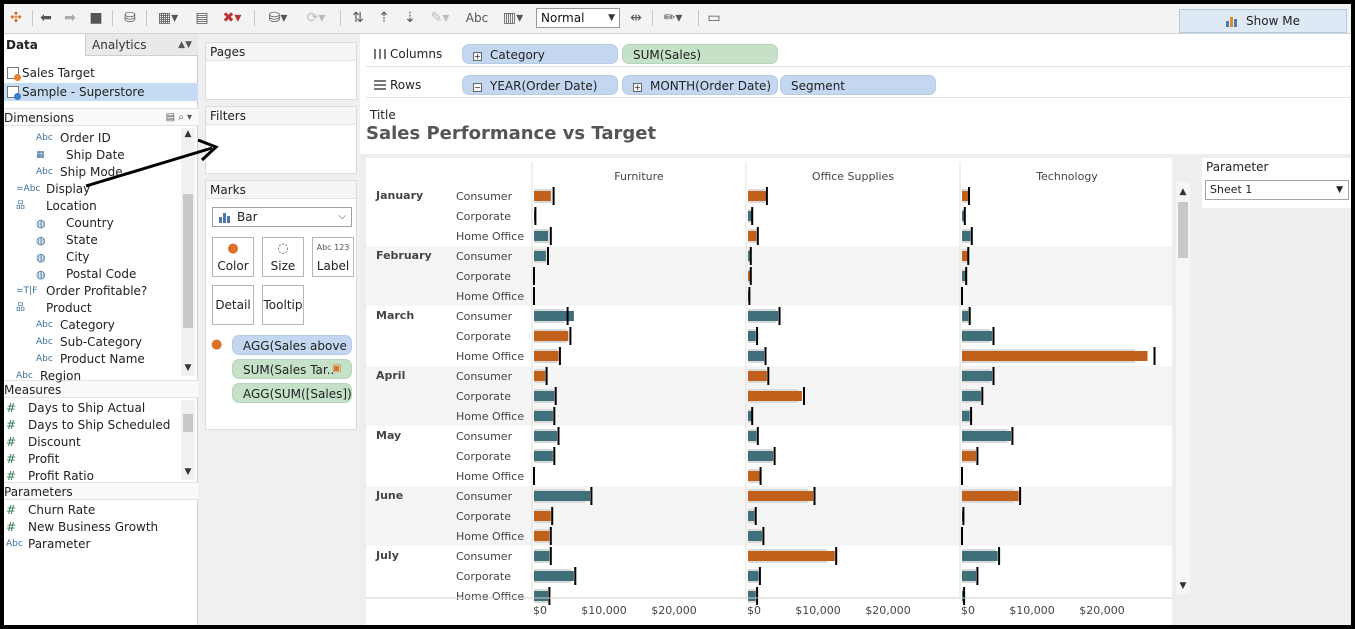  I want to click on chart-type-icon: ▥▾, so click(513, 18).